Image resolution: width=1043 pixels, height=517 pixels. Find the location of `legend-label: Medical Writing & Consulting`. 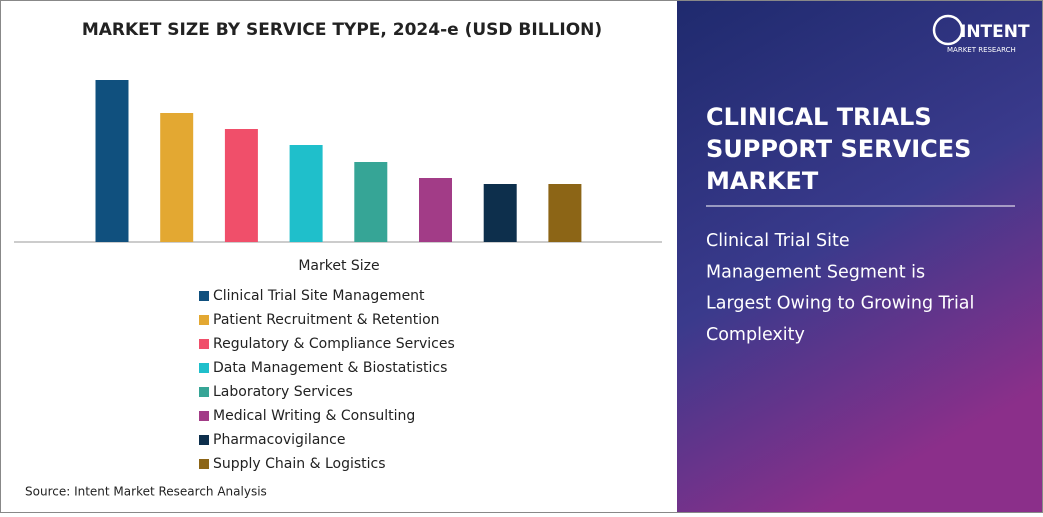

legend-label: Medical Writing & Consulting is located at coordinates (314, 416).